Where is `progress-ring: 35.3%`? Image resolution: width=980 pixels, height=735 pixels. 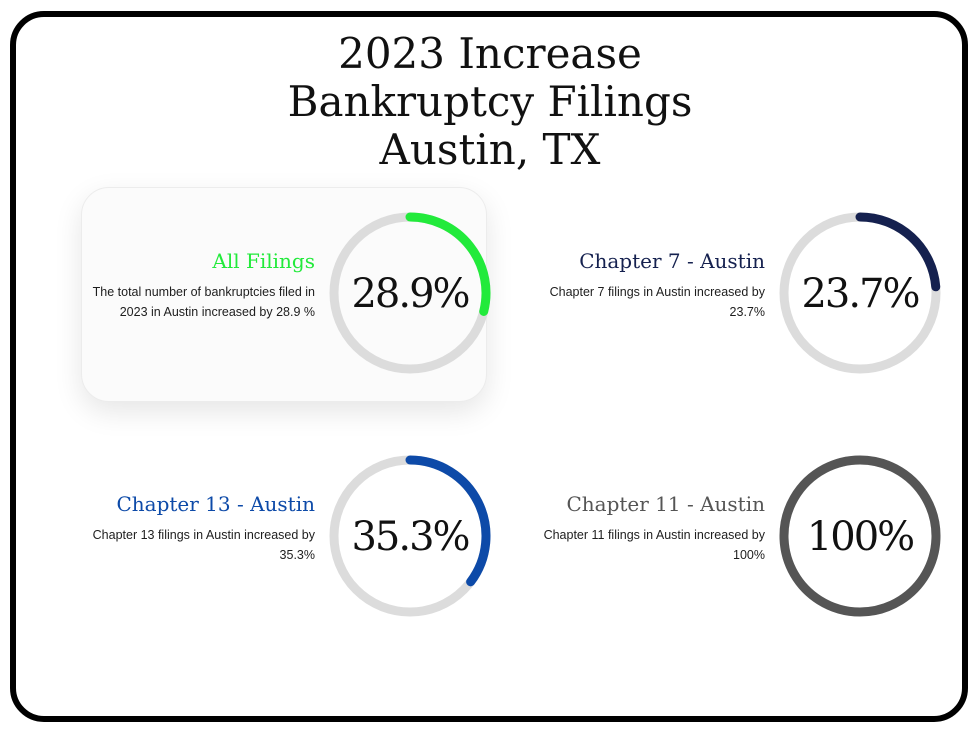
progress-ring: 35.3% is located at coordinates (410, 536).